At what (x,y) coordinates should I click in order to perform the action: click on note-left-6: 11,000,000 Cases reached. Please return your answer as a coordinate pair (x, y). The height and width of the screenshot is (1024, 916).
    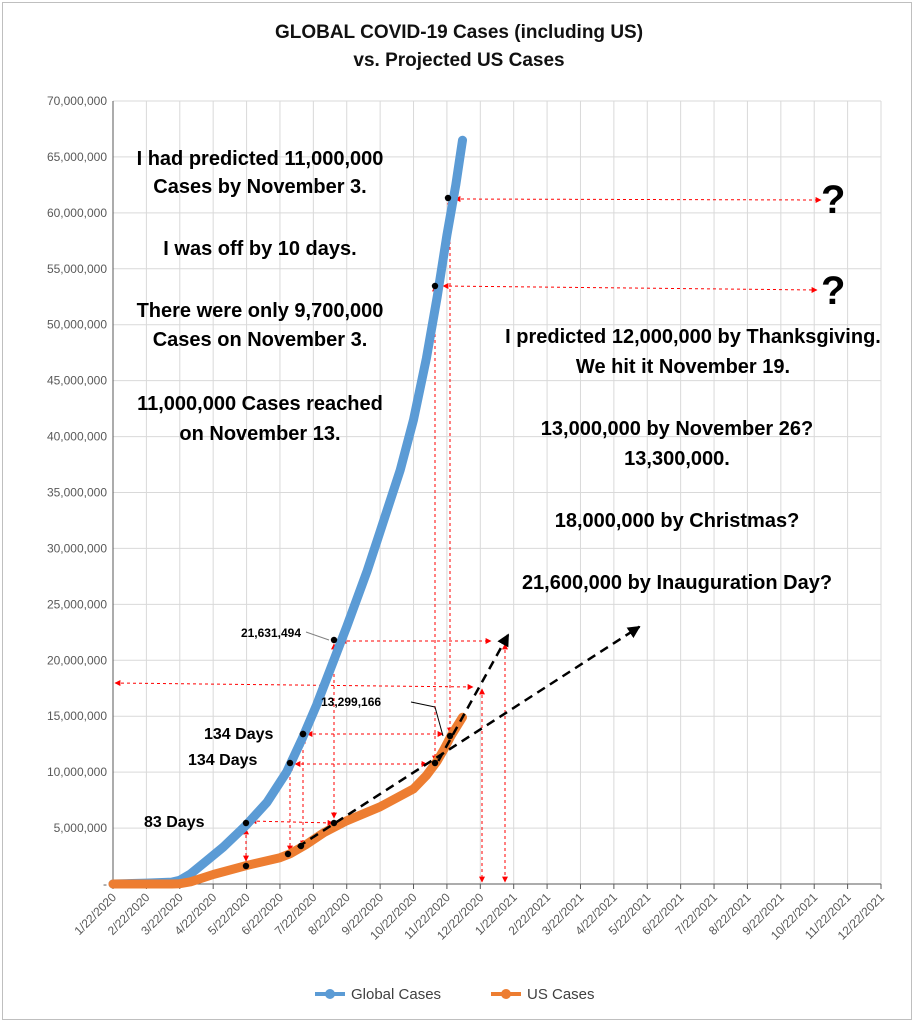
    Looking at the image, I should click on (260, 404).